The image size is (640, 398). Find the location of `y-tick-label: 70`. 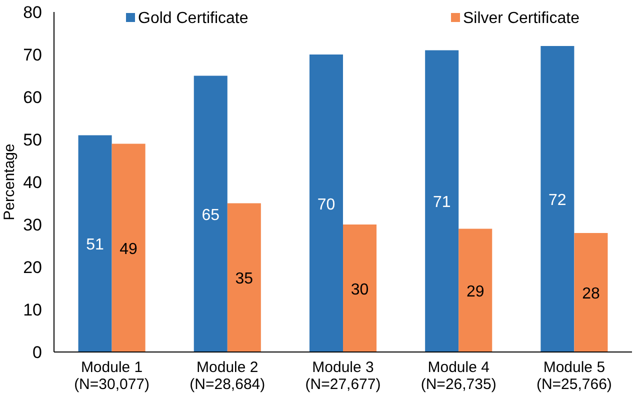

y-tick-label: 70 is located at coordinates (32, 55).